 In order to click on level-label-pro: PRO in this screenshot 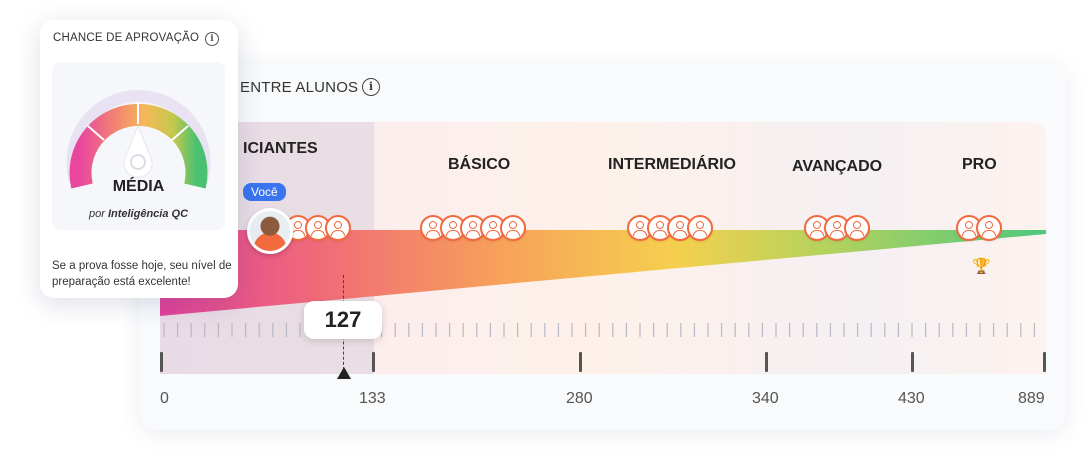, I will do `click(979, 164)`.